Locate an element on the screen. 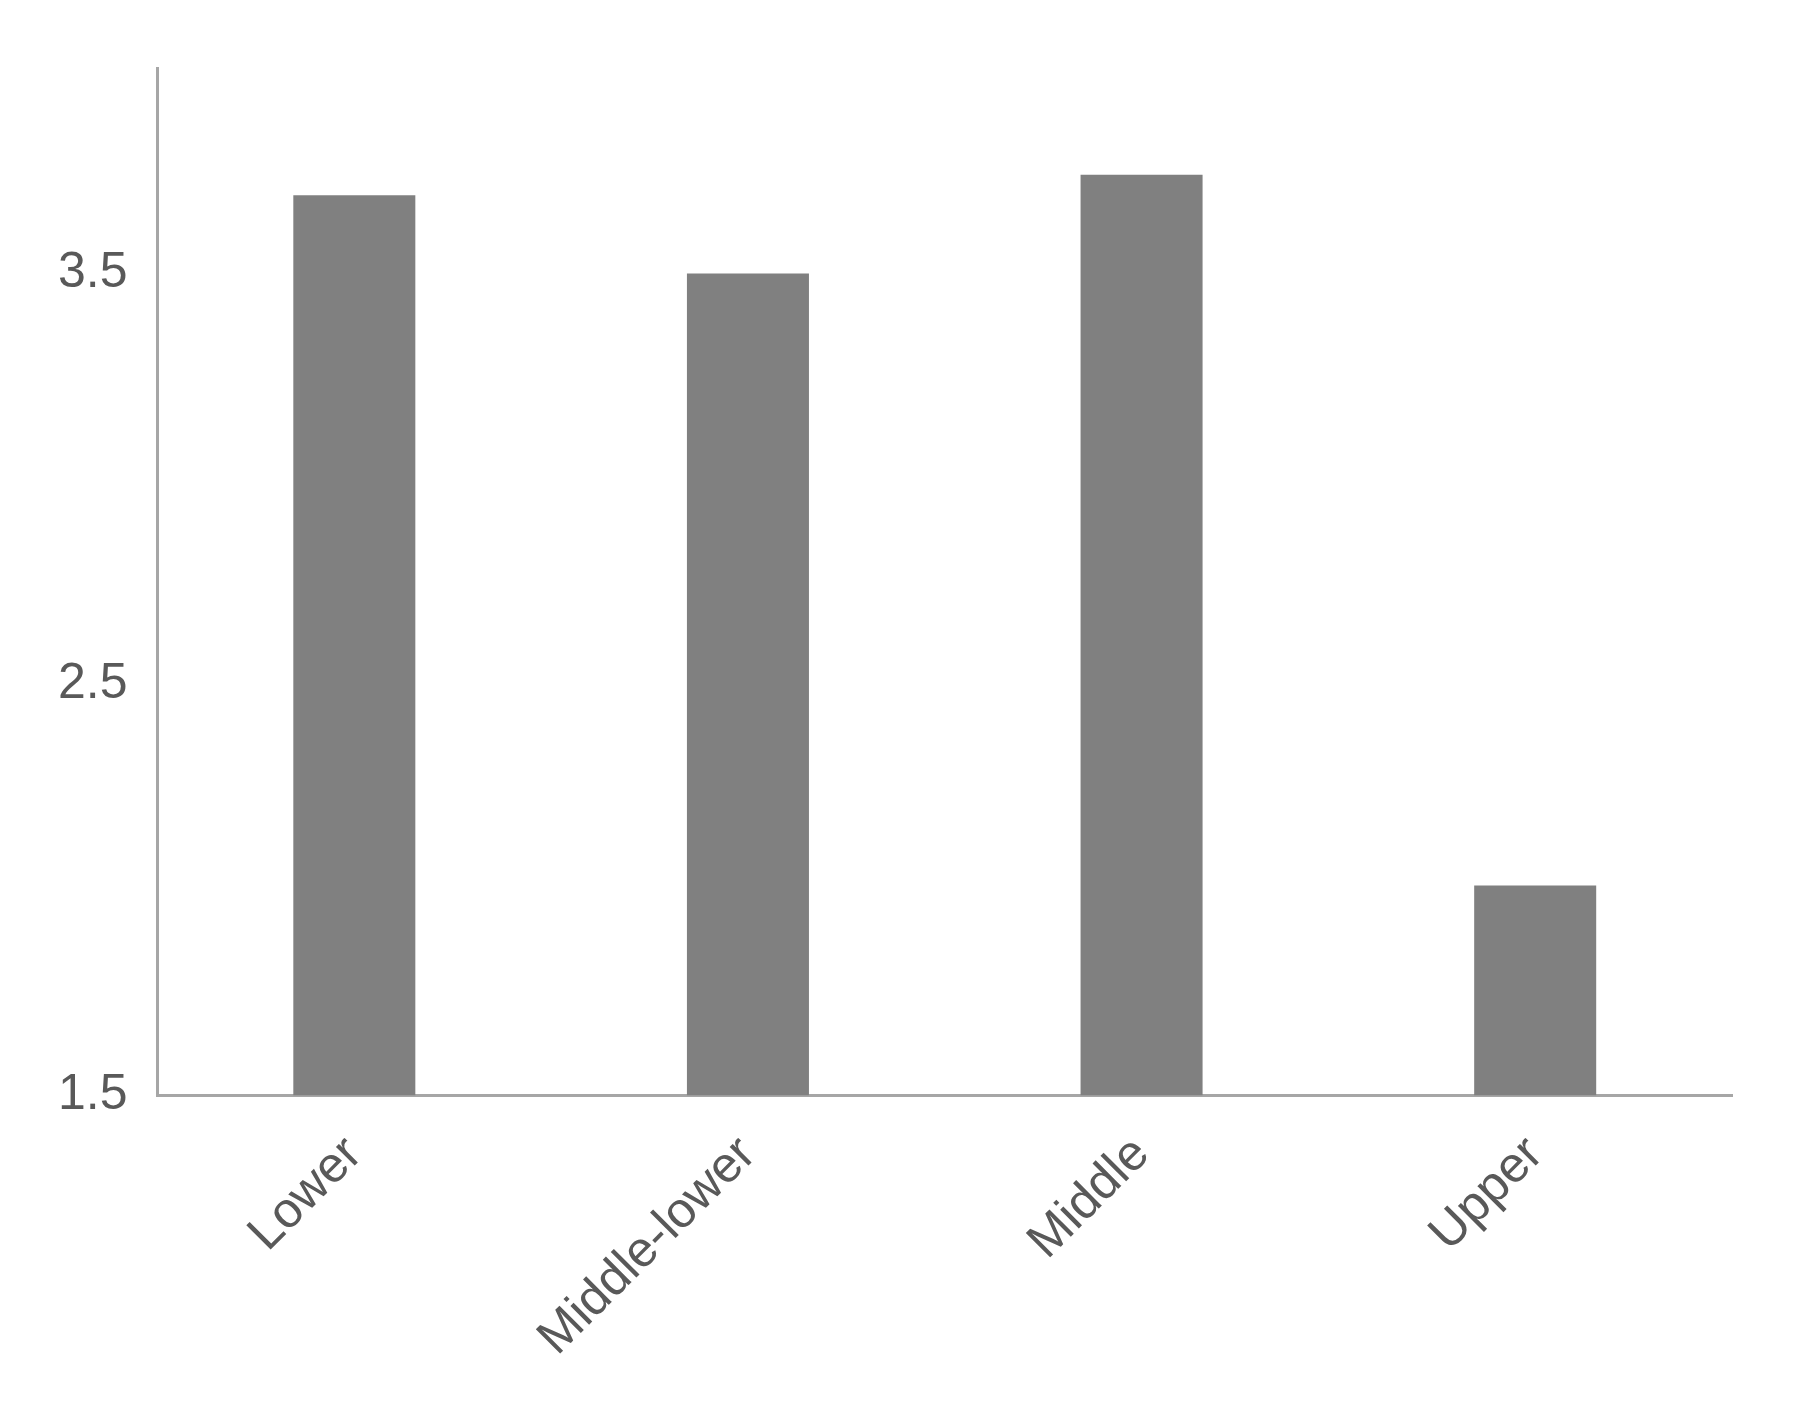 The height and width of the screenshot is (1416, 1800). y-tick-label: 1.5 is located at coordinates (92, 1091).